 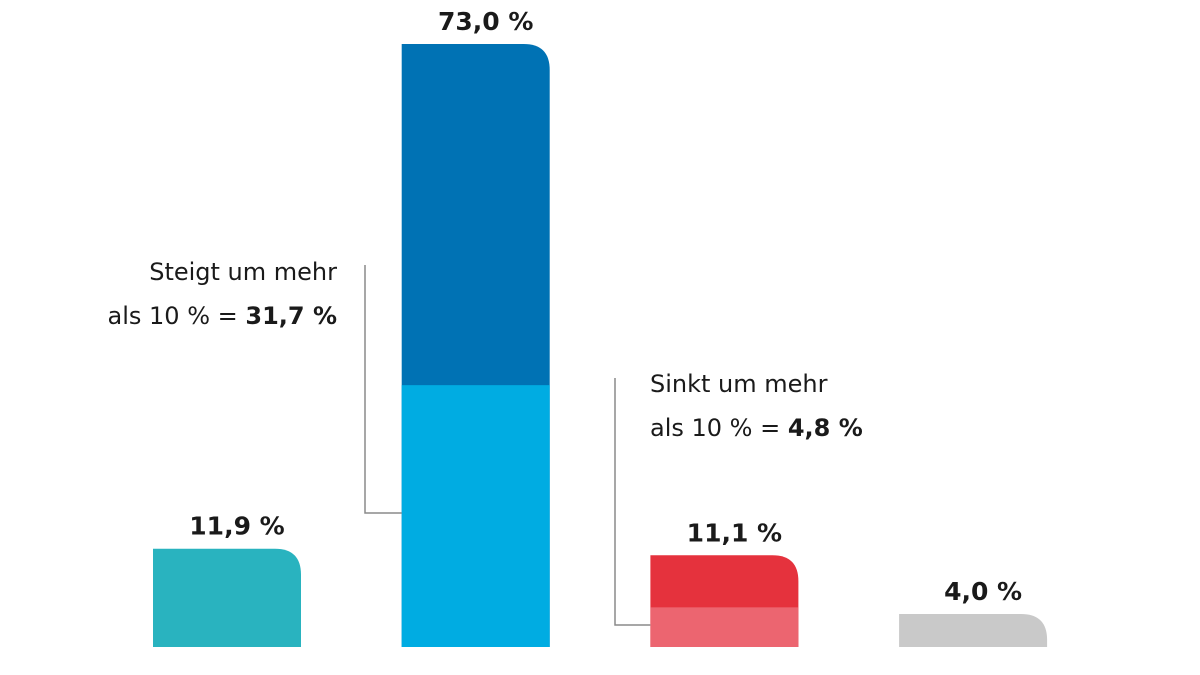 I want to click on value-label: 4,0 %, so click(x=983, y=591).